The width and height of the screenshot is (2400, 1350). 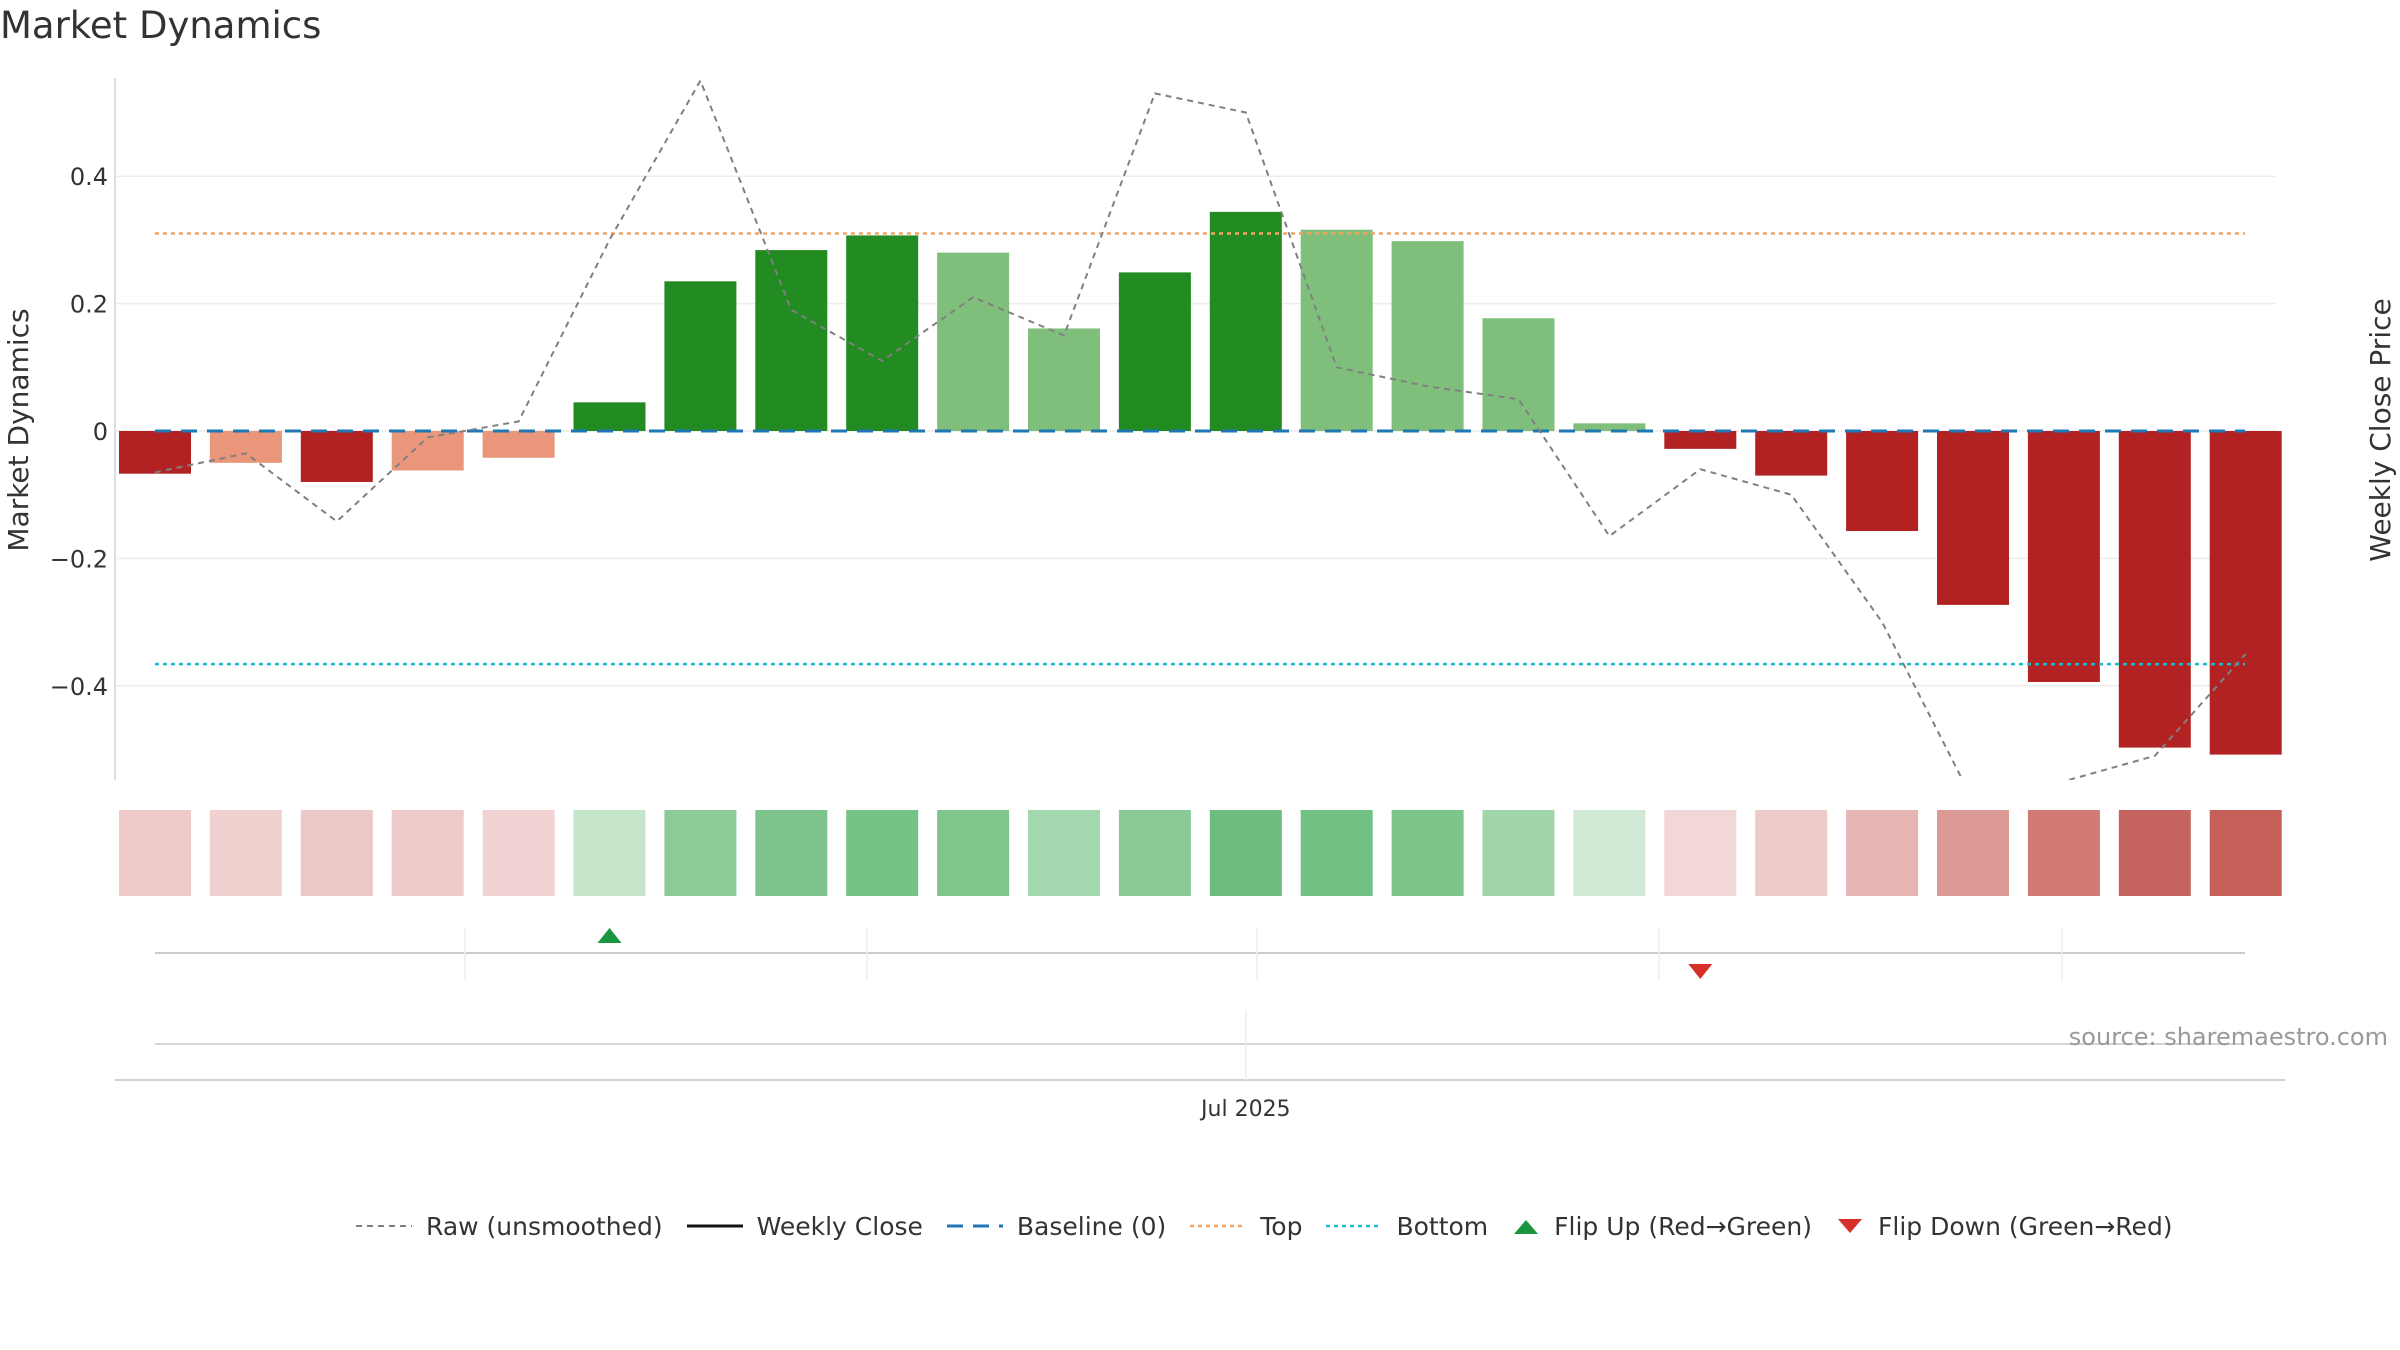 I want to click on legend-item-flip-up: Flip Up (Red→Green), so click(x=1662, y=1226).